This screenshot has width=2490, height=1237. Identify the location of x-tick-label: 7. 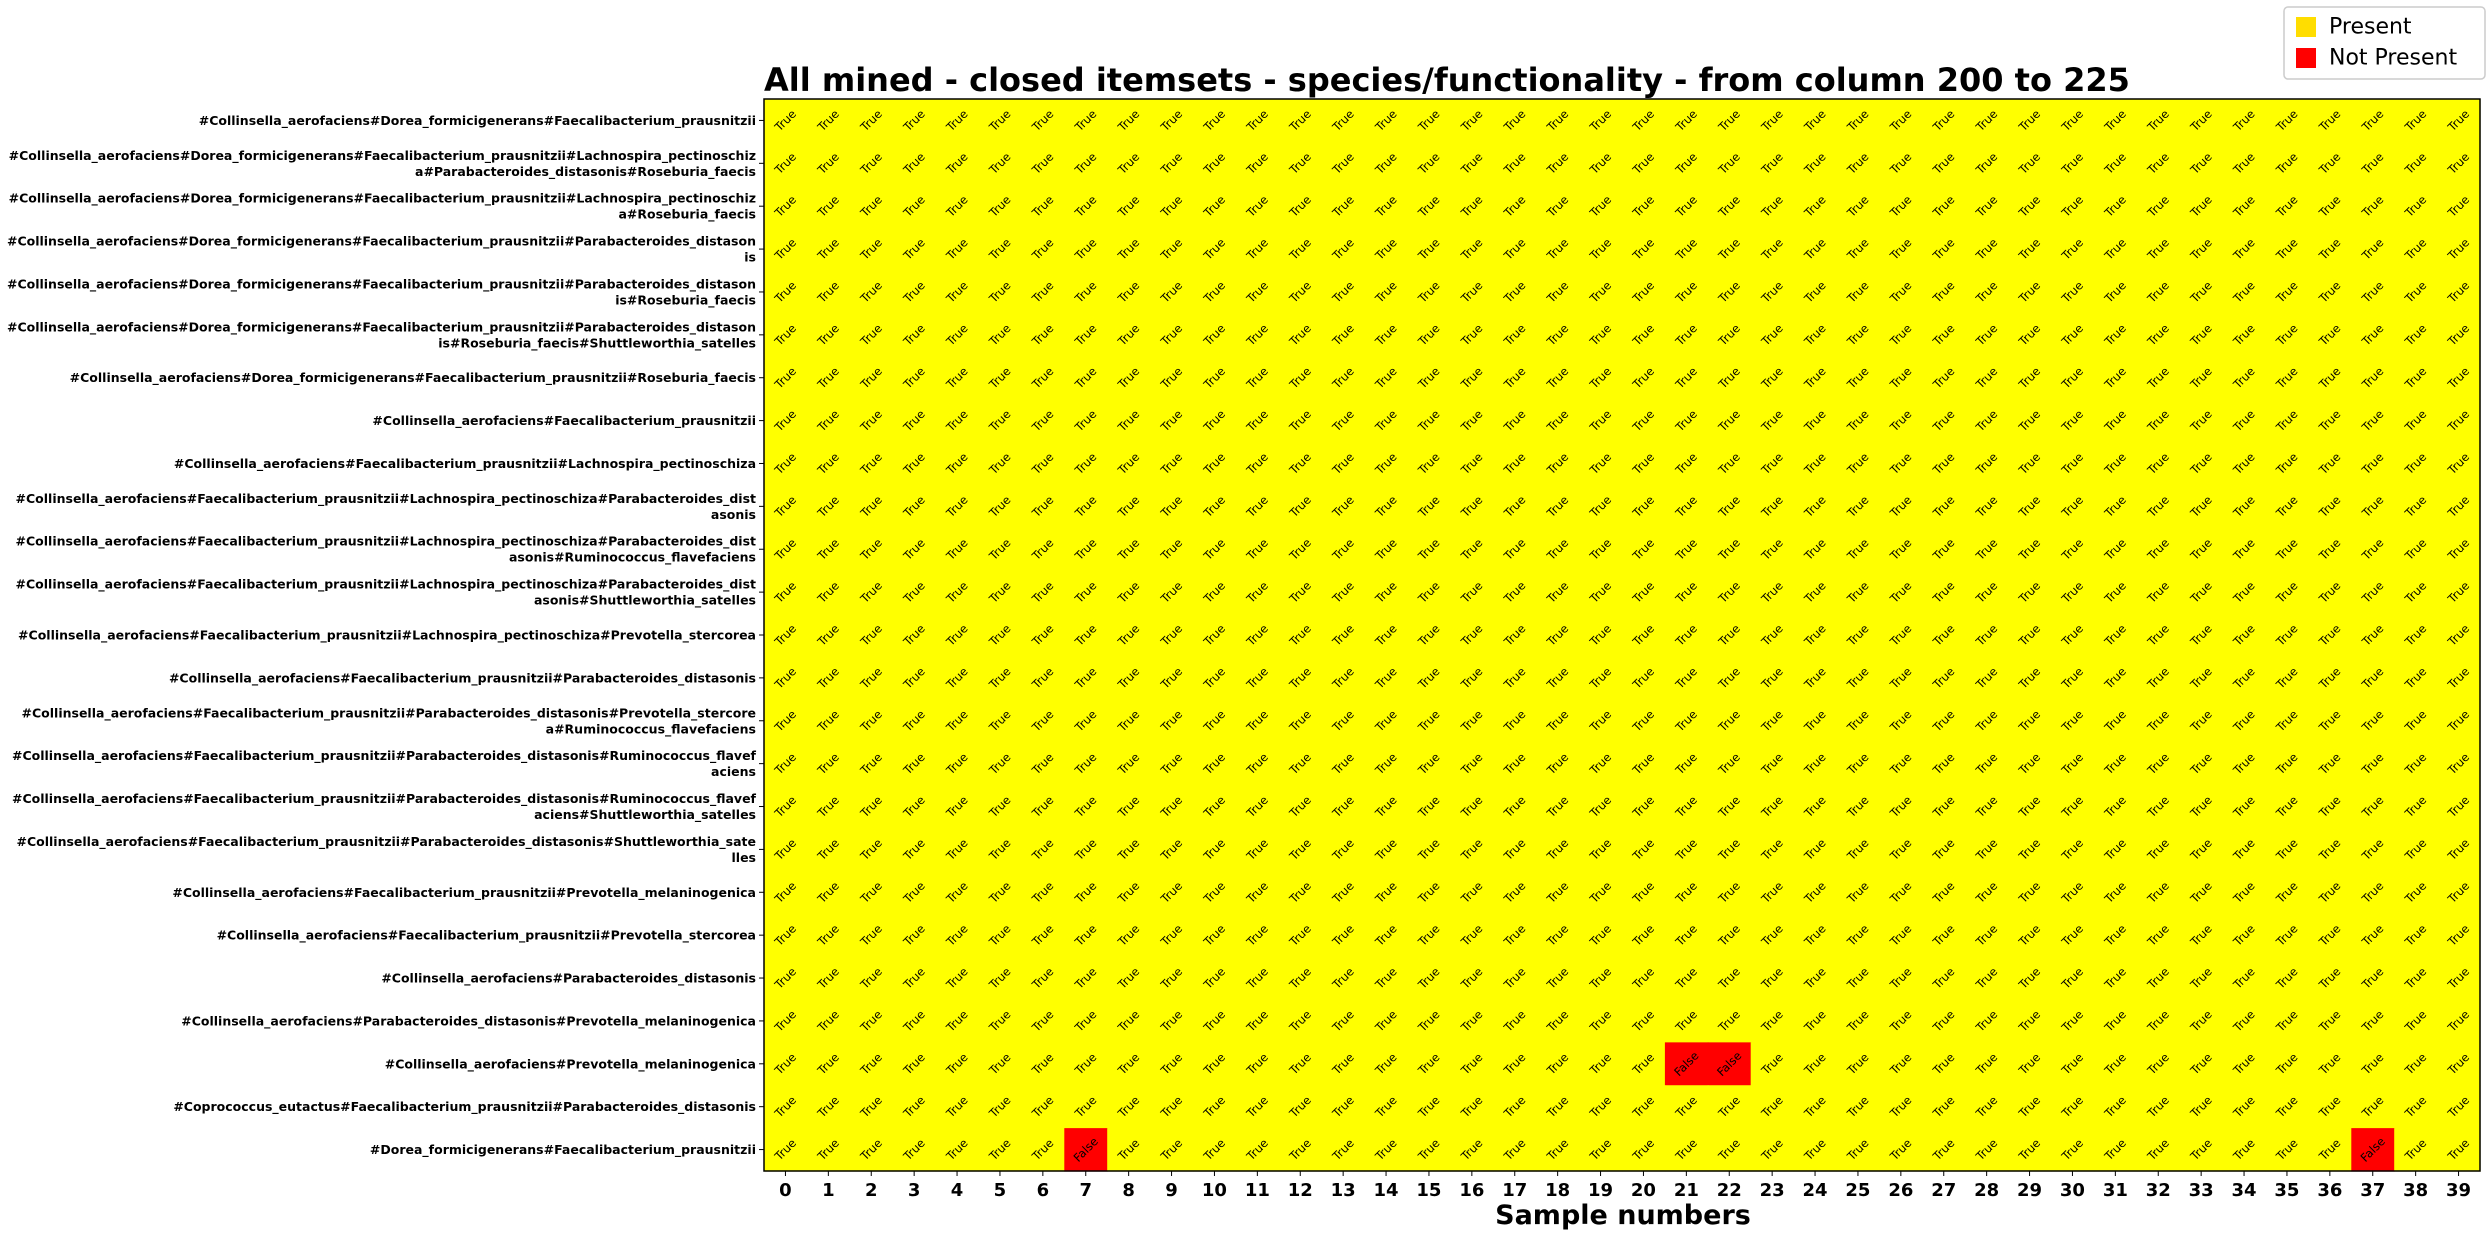
(1085, 1190).